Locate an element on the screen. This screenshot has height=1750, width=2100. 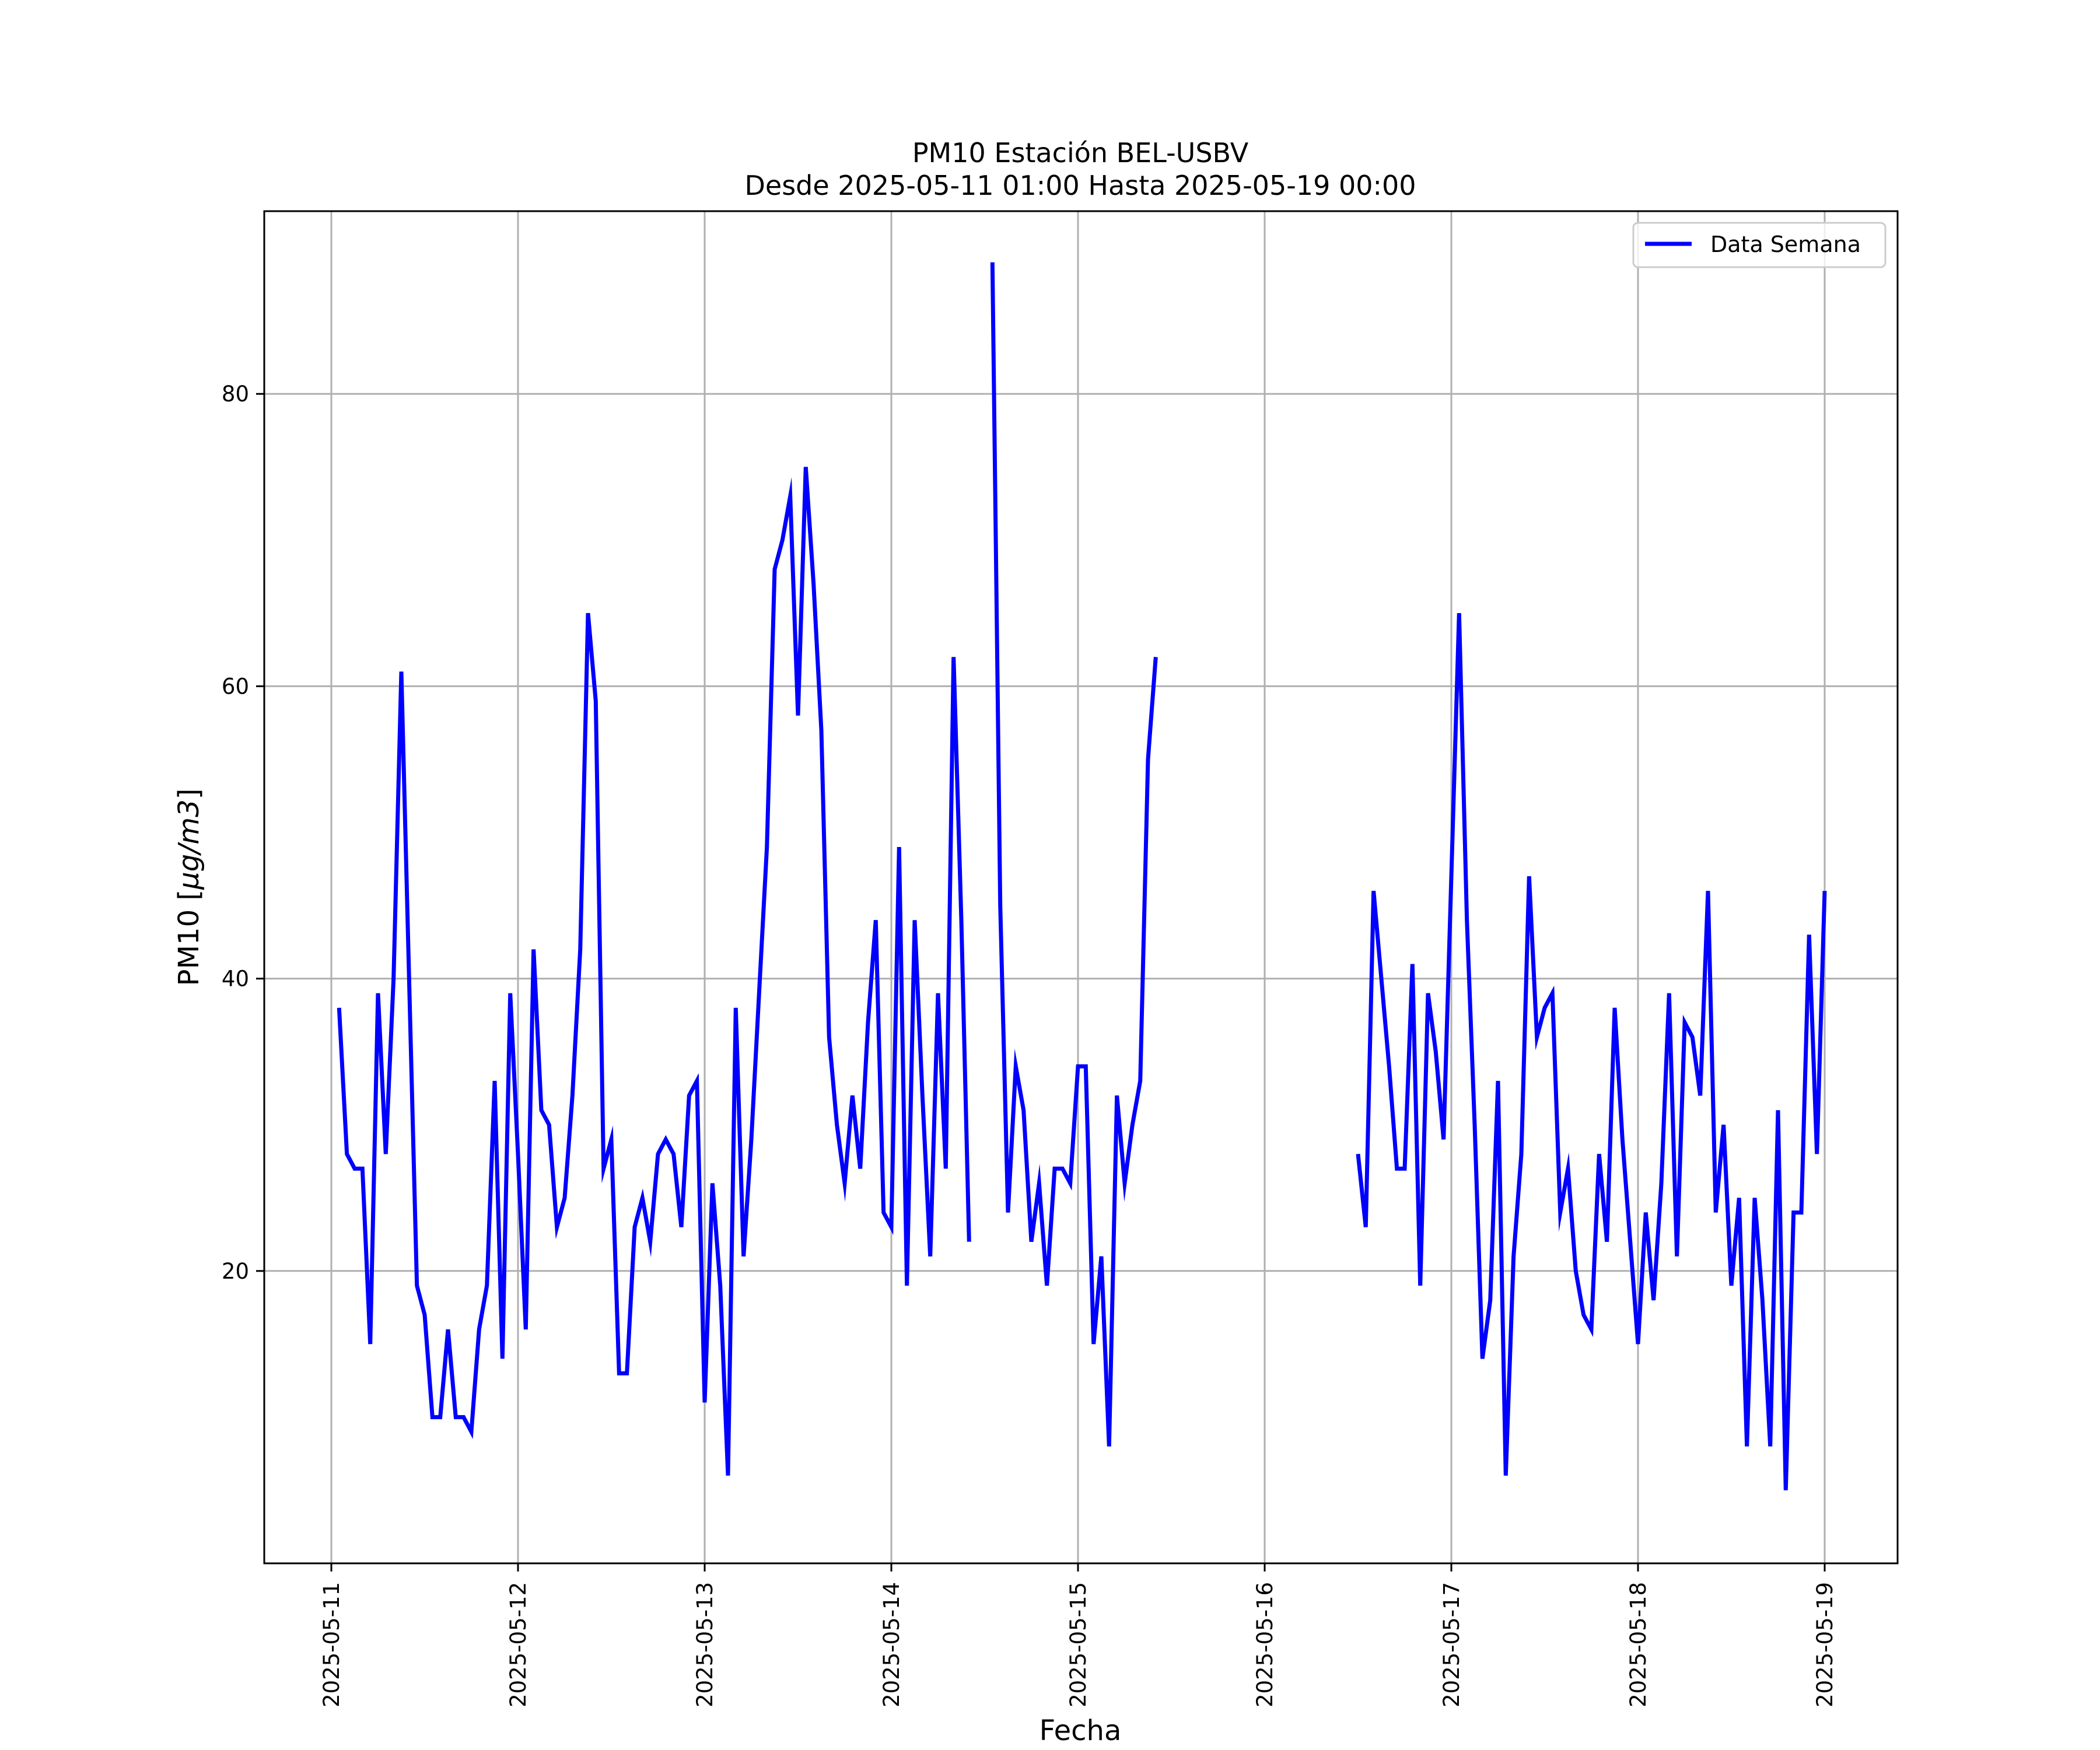
y-axis-label: PM10 [μg/m3] is located at coordinates (189, 887).